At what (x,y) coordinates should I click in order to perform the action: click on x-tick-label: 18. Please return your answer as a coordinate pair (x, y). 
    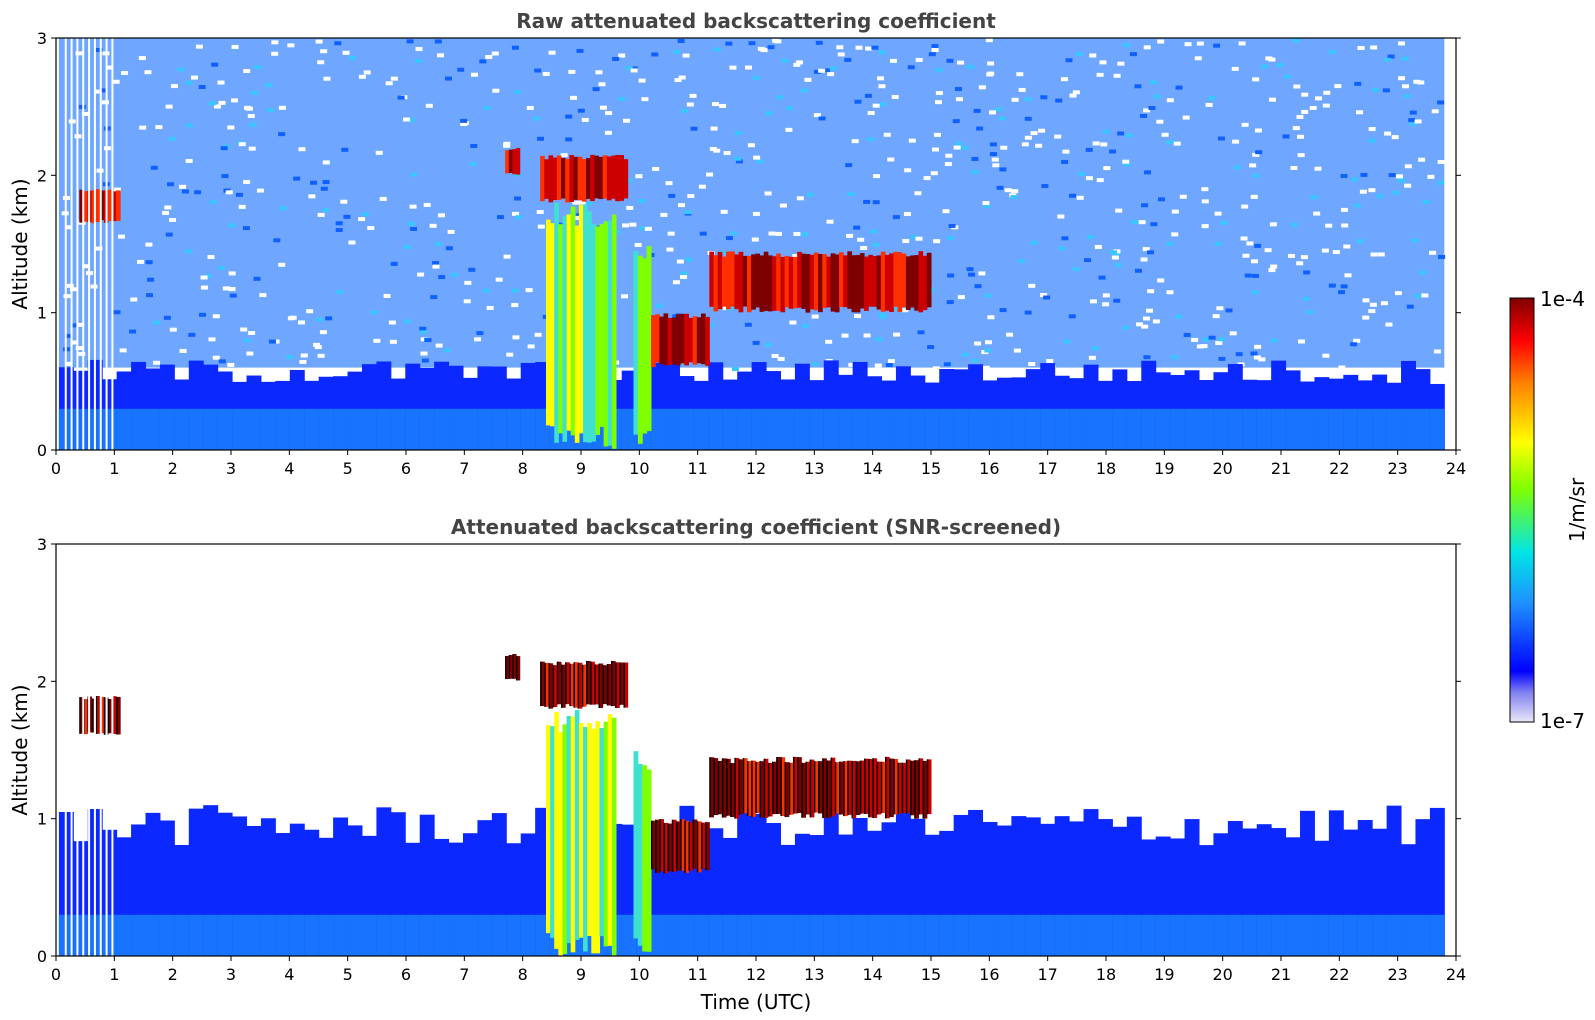
    Looking at the image, I should click on (1106, 974).